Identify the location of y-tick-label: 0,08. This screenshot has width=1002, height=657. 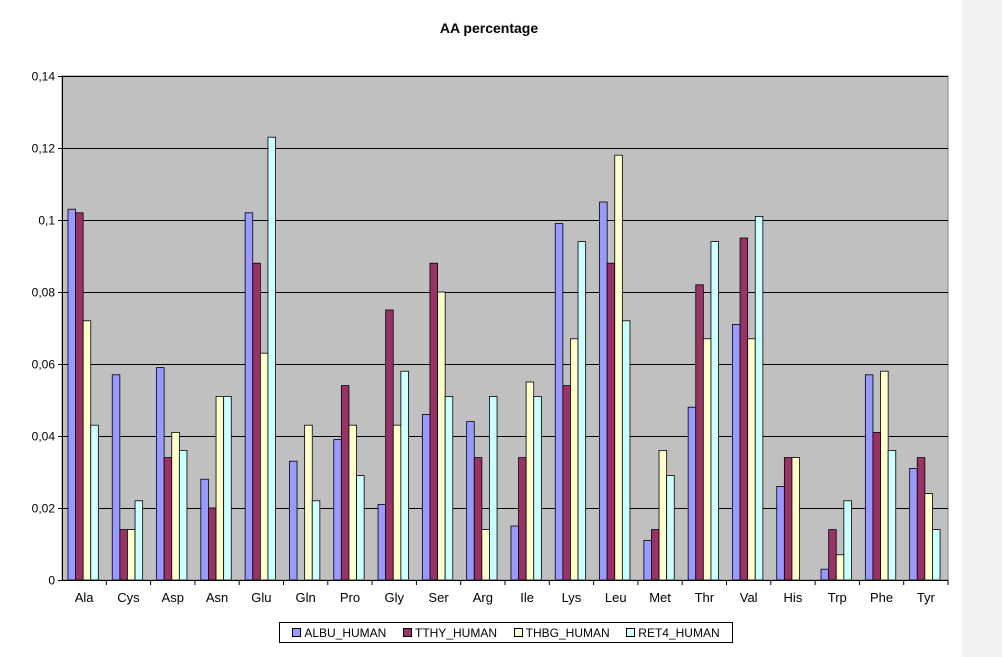
(44, 293).